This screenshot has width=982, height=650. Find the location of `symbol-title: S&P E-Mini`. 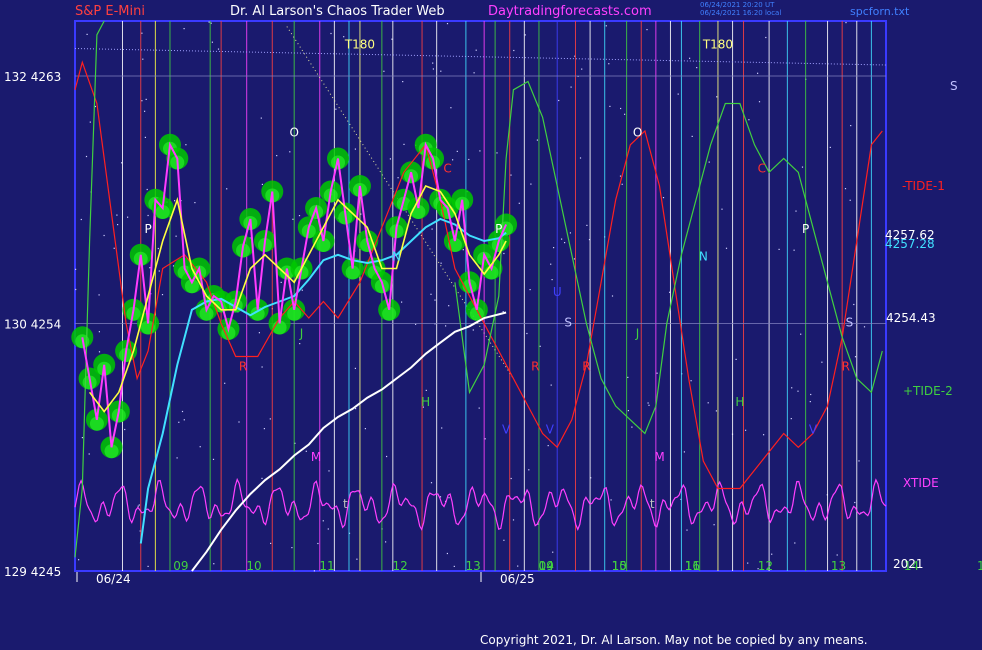

symbol-title: S&P E-Mini is located at coordinates (110, 11).